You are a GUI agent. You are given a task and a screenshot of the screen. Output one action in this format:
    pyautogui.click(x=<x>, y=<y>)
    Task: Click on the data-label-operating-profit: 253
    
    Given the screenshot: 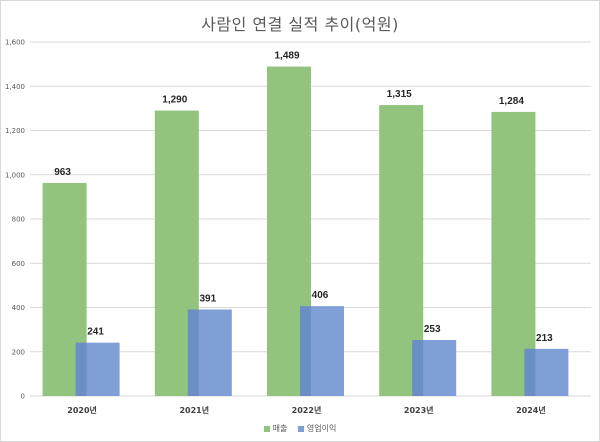 What is the action you would take?
    pyautogui.click(x=432, y=329)
    